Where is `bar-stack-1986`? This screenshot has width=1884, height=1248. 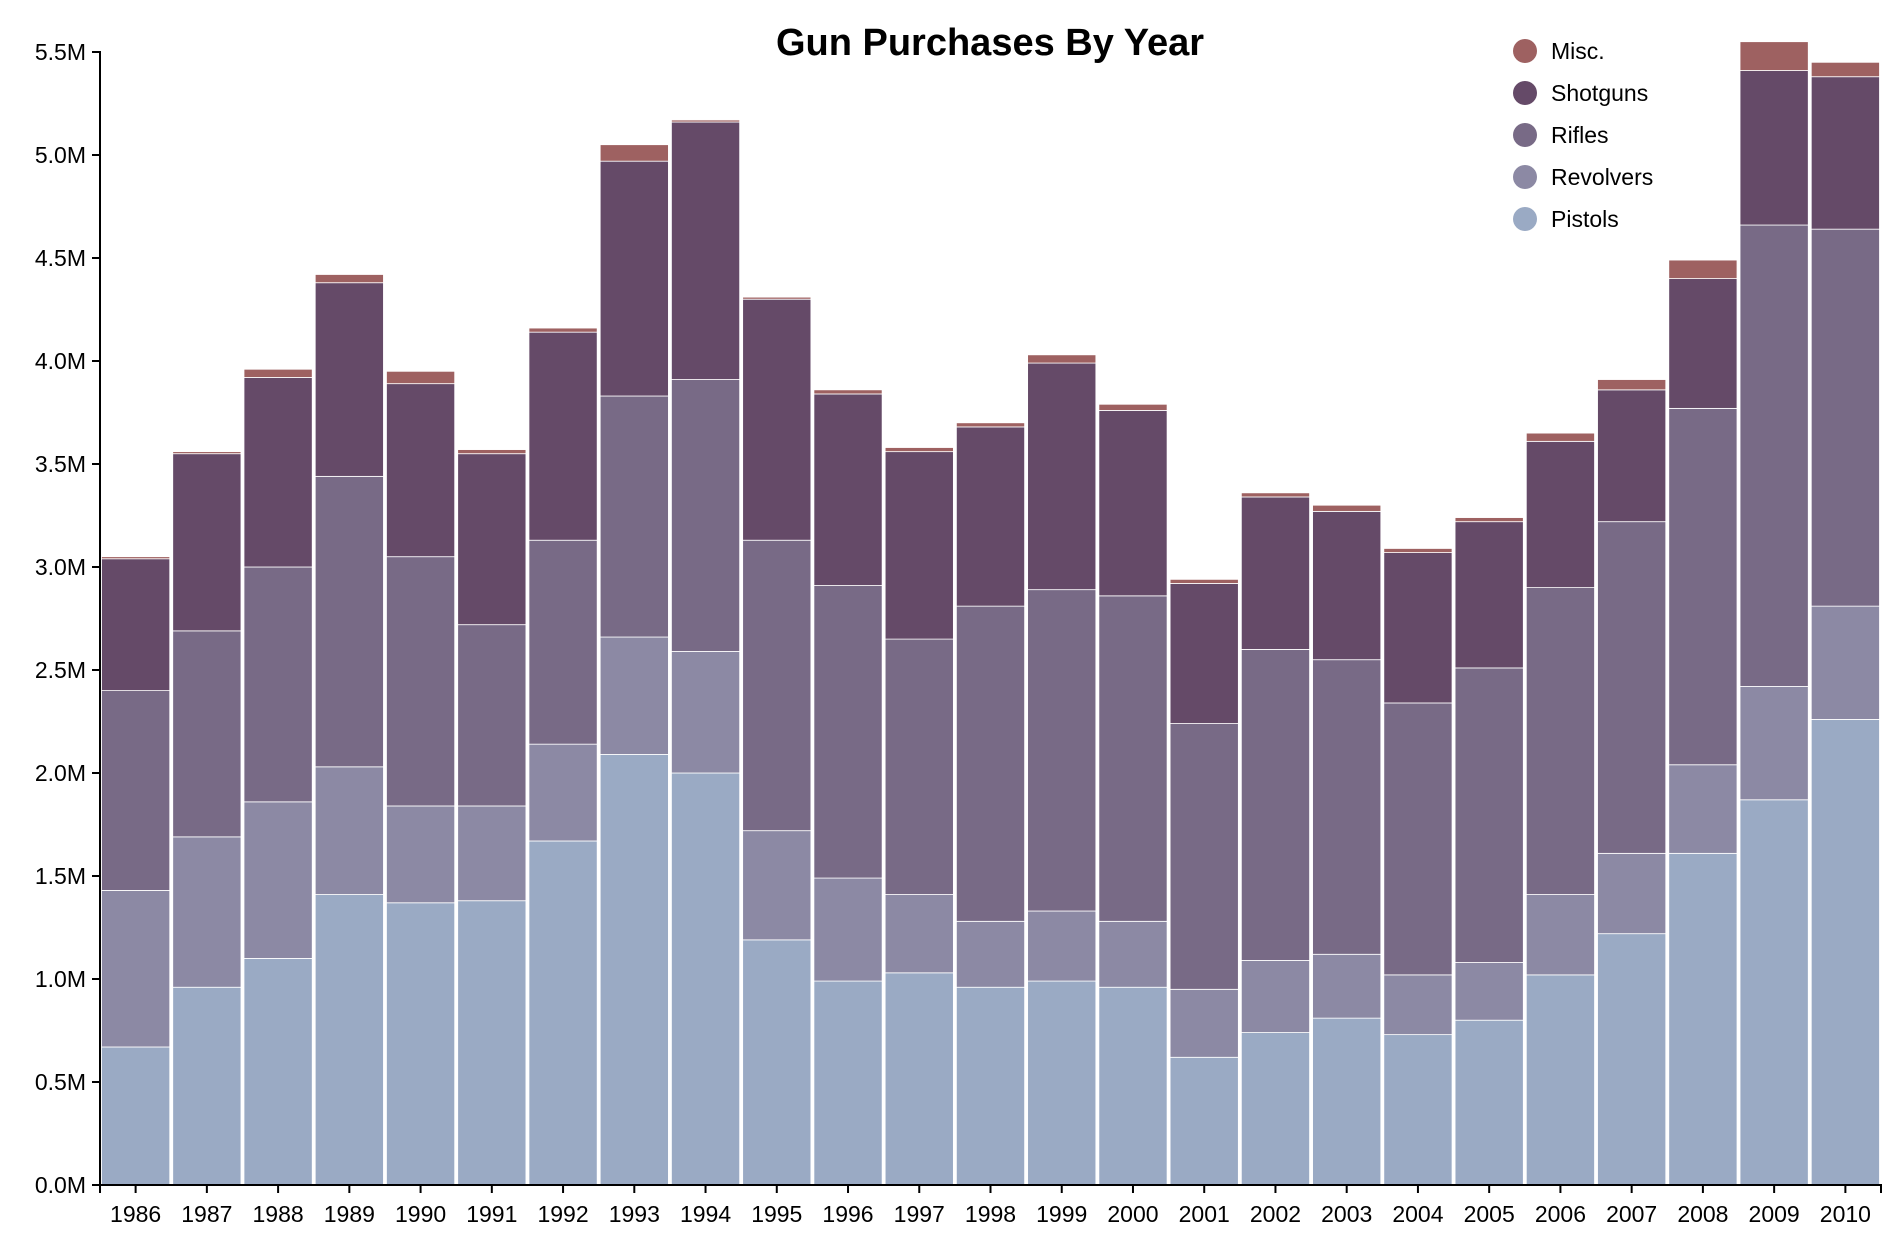 bar-stack-1986 is located at coordinates (136, 871).